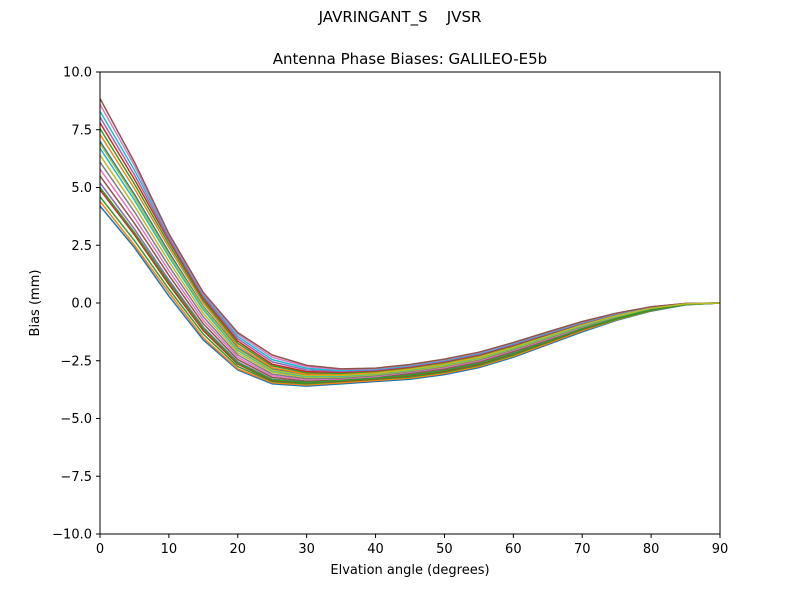  I want to click on y-tick-label: 2.5, so click(81, 246).